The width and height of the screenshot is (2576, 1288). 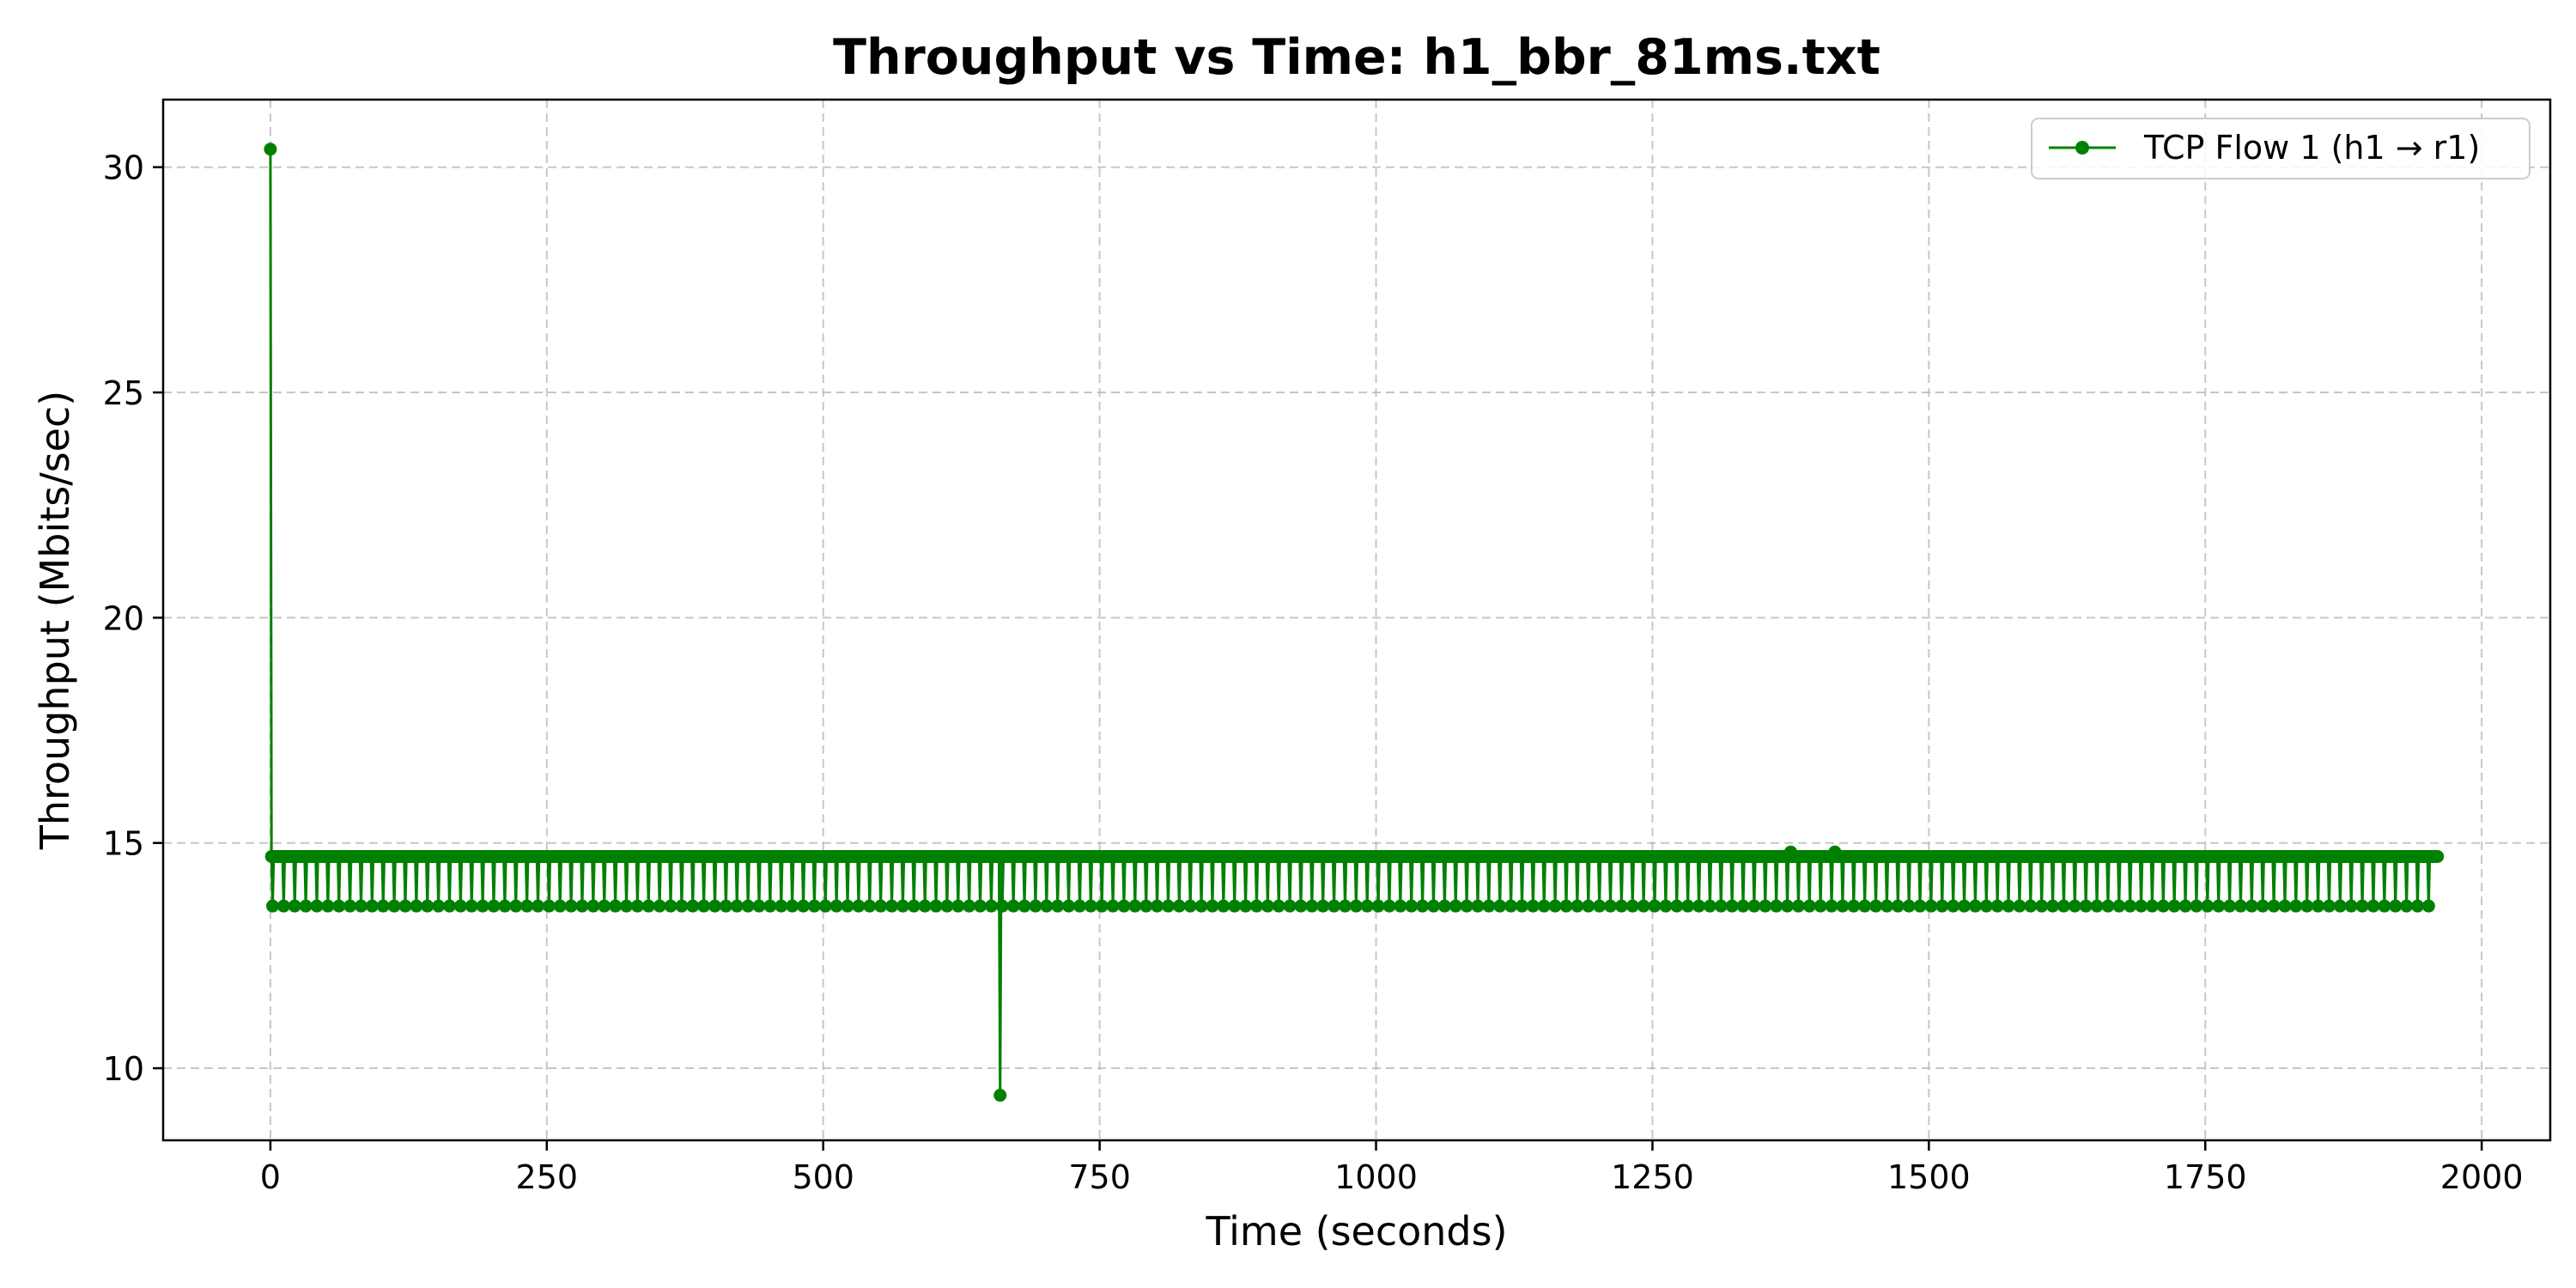 I want to click on legend-box, so click(x=2280, y=148).